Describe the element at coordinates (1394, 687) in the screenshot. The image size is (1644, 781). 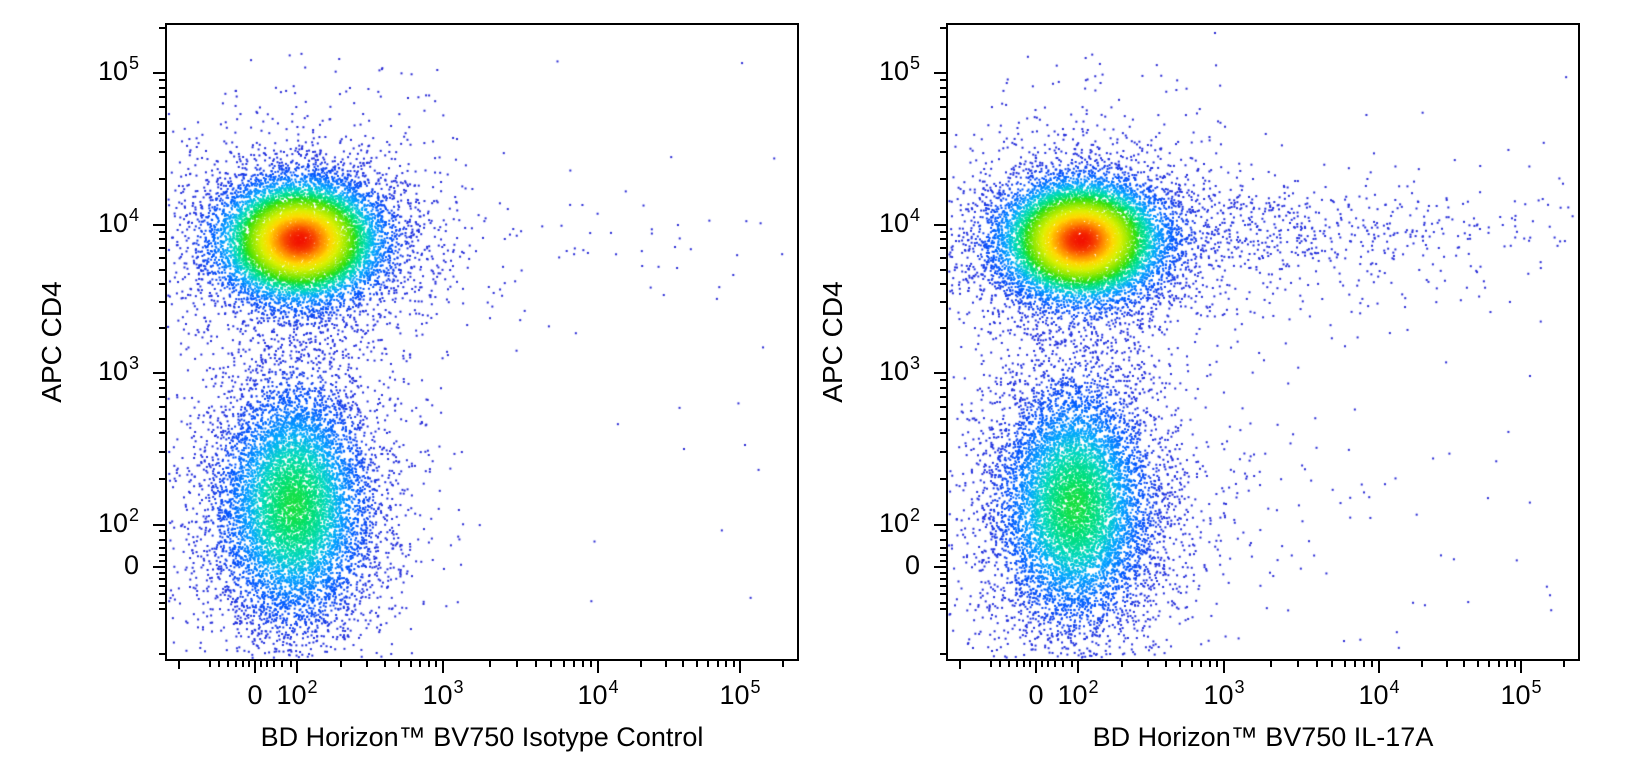
I see `tick-exponent: 4` at that location.